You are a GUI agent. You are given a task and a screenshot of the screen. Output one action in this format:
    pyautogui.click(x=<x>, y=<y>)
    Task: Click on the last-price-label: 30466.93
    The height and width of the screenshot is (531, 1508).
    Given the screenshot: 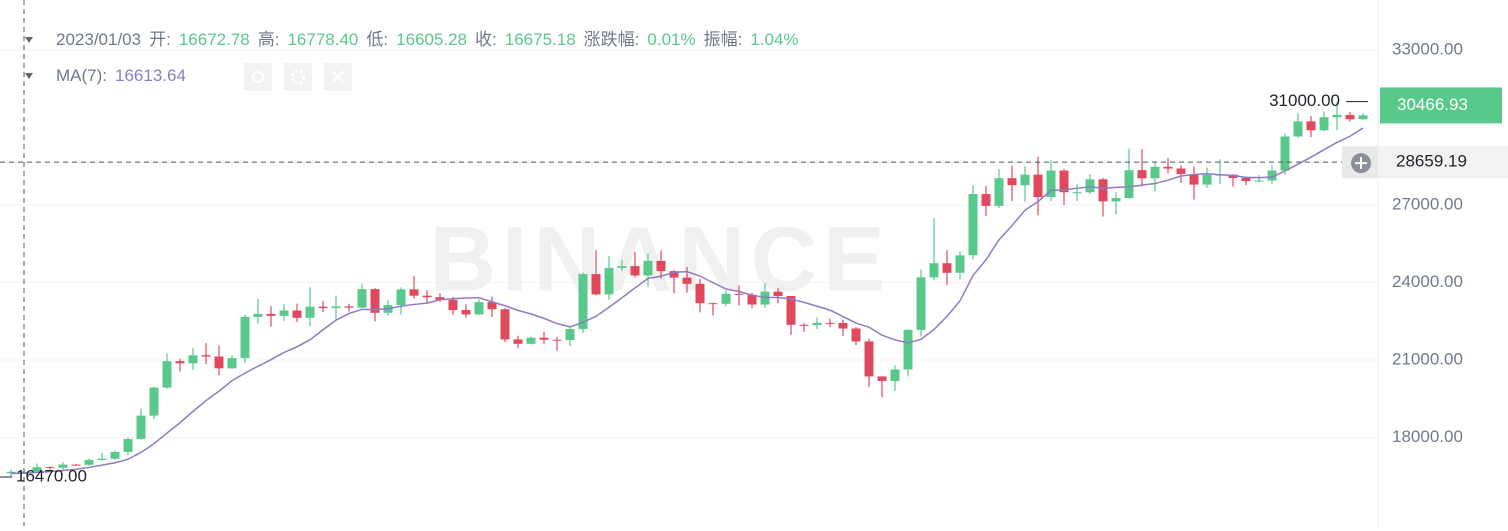 What is the action you would take?
    pyautogui.click(x=1432, y=104)
    